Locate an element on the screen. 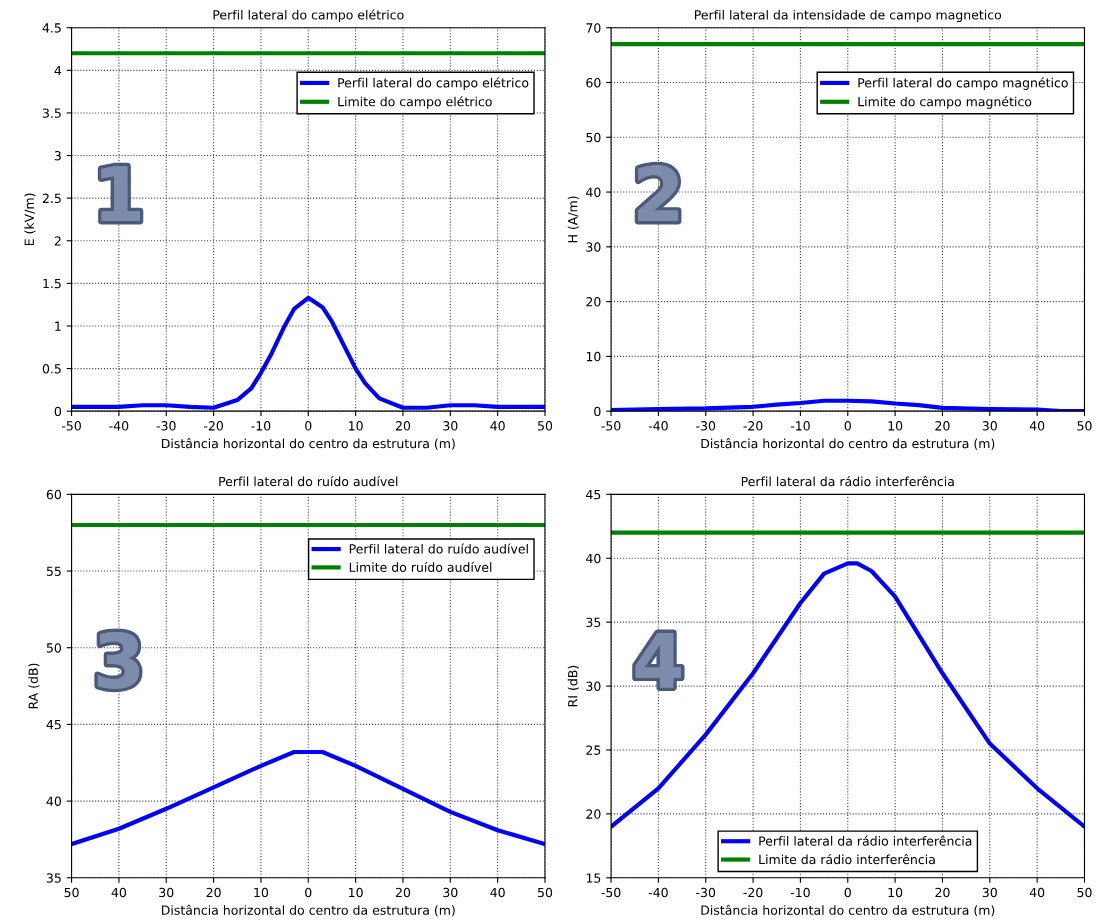  legend-label: Limite do campo magnético is located at coordinates (945, 102).